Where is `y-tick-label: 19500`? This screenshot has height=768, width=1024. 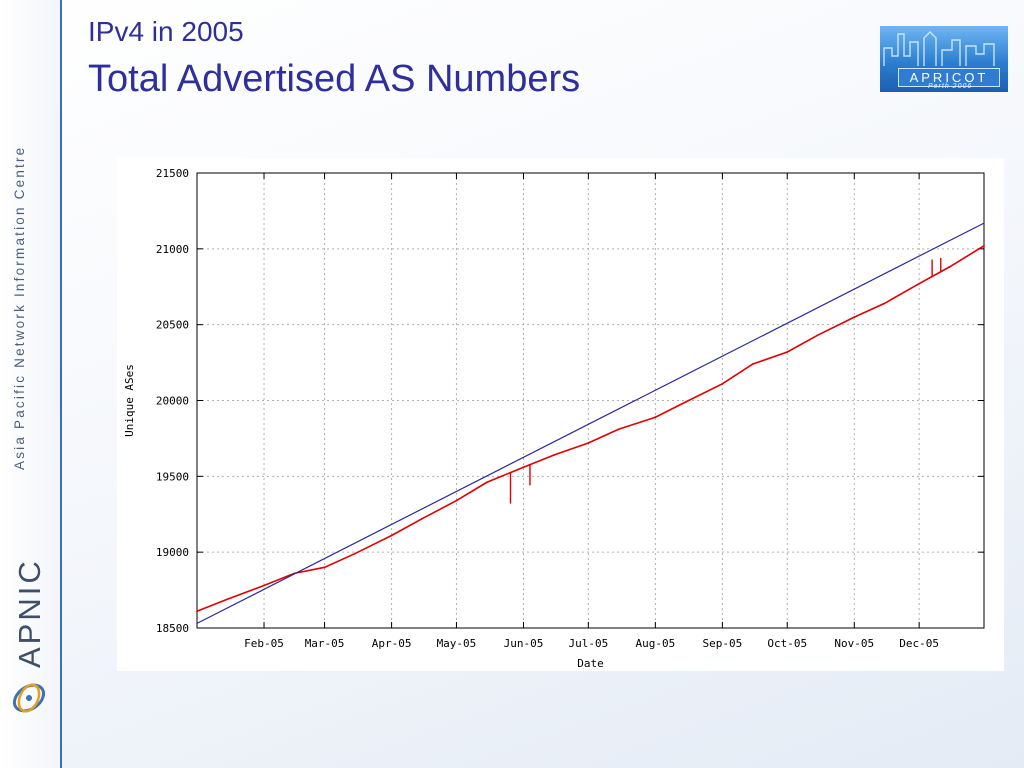 y-tick-label: 19500 is located at coordinates (172, 476).